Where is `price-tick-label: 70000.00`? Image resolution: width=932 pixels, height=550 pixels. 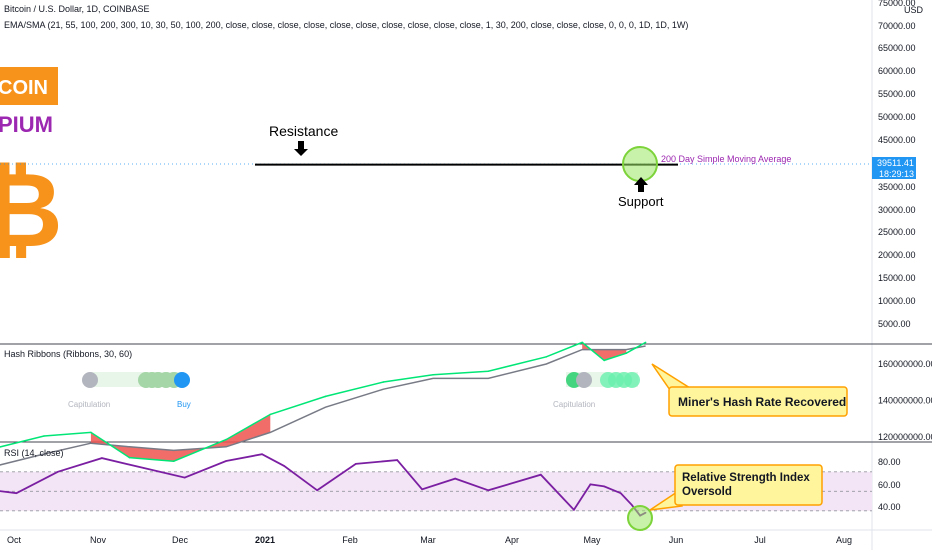
price-tick-label: 70000.00 is located at coordinates (897, 26).